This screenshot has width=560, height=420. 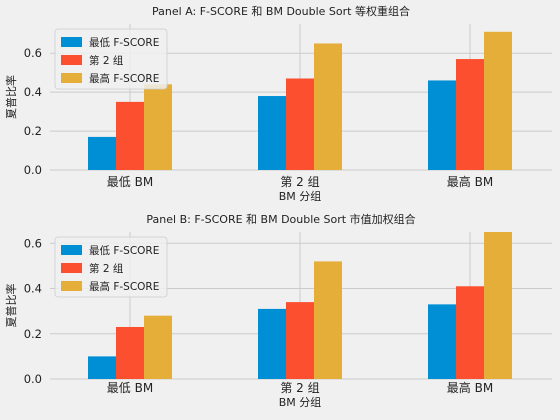 What do you see at coordinates (281, 11) in the screenshot?
I see `chart-title: Panel A: F-SCORE 和 BM Double Sort 等权重组合` at bounding box center [281, 11].